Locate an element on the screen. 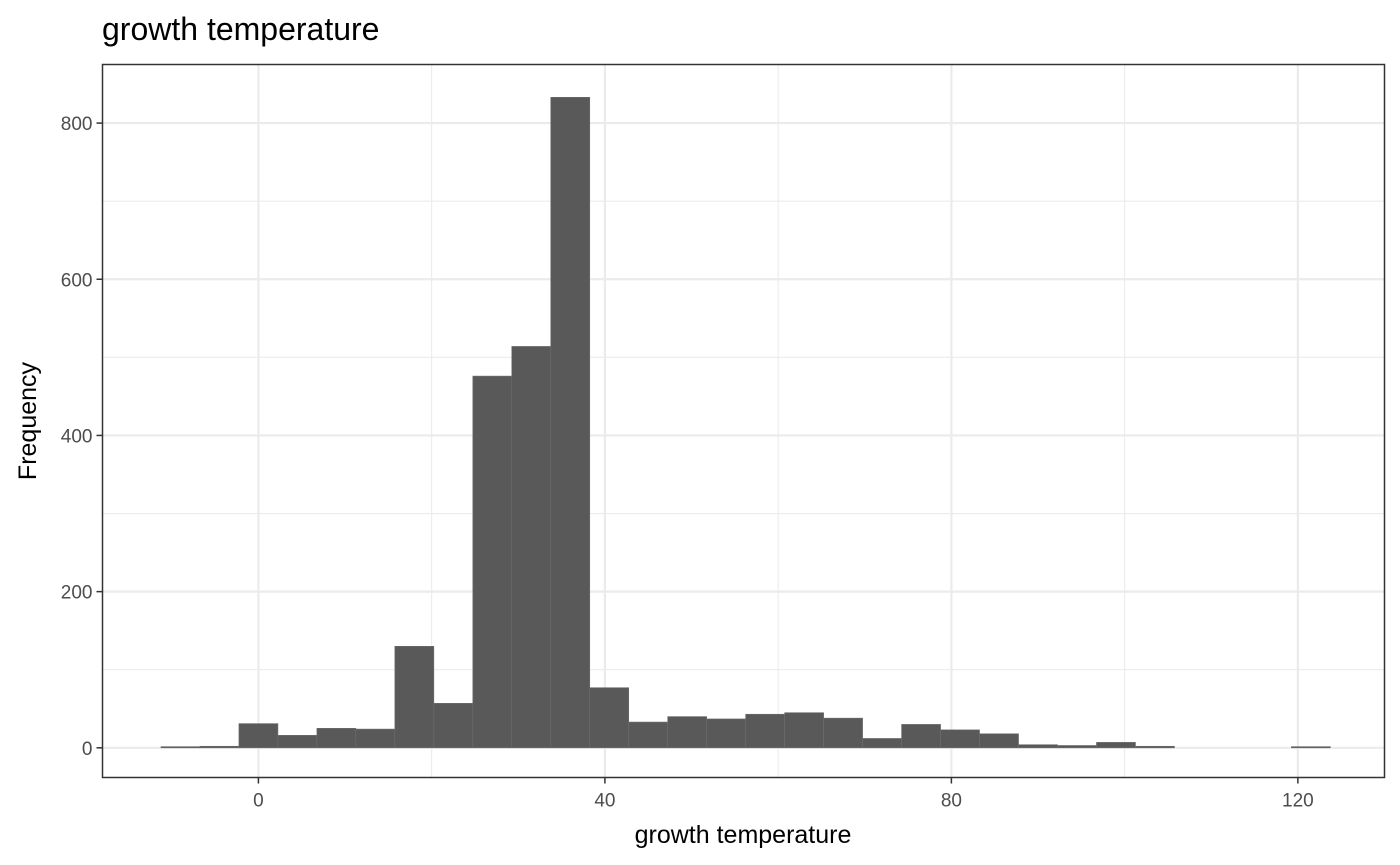 This screenshot has height=865, width=1400. y-tick-label: 400 is located at coordinates (77, 436).